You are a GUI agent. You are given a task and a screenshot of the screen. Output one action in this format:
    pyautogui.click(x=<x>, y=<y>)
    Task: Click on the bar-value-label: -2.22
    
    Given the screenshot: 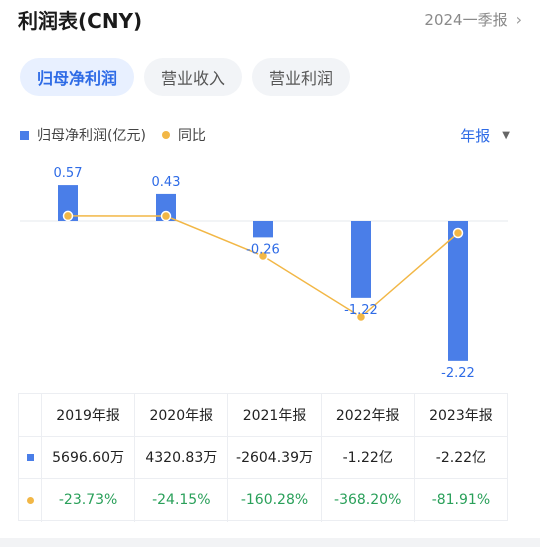 What is the action you would take?
    pyautogui.click(x=458, y=373)
    